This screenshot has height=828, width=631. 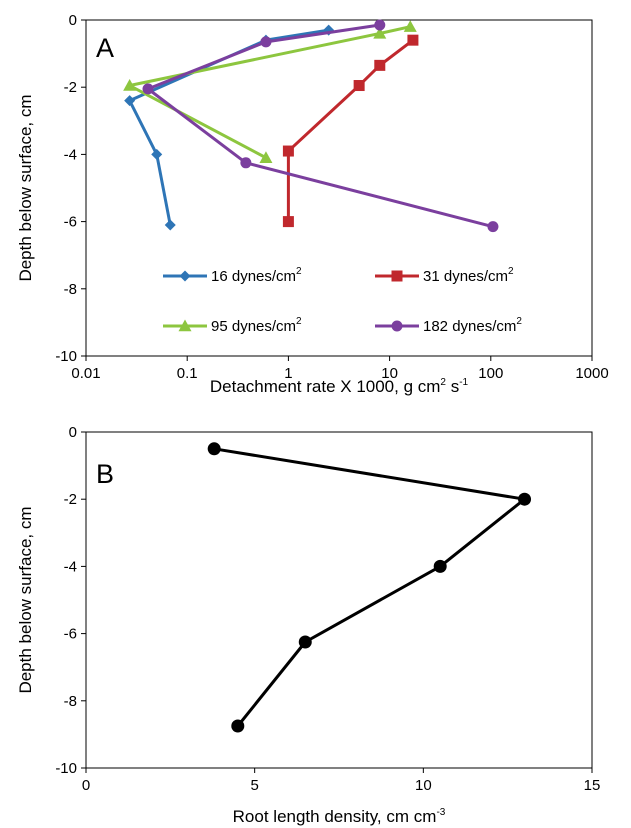 What do you see at coordinates (85, 373) in the screenshot?
I see `x-tick-label: 0.01` at bounding box center [85, 373].